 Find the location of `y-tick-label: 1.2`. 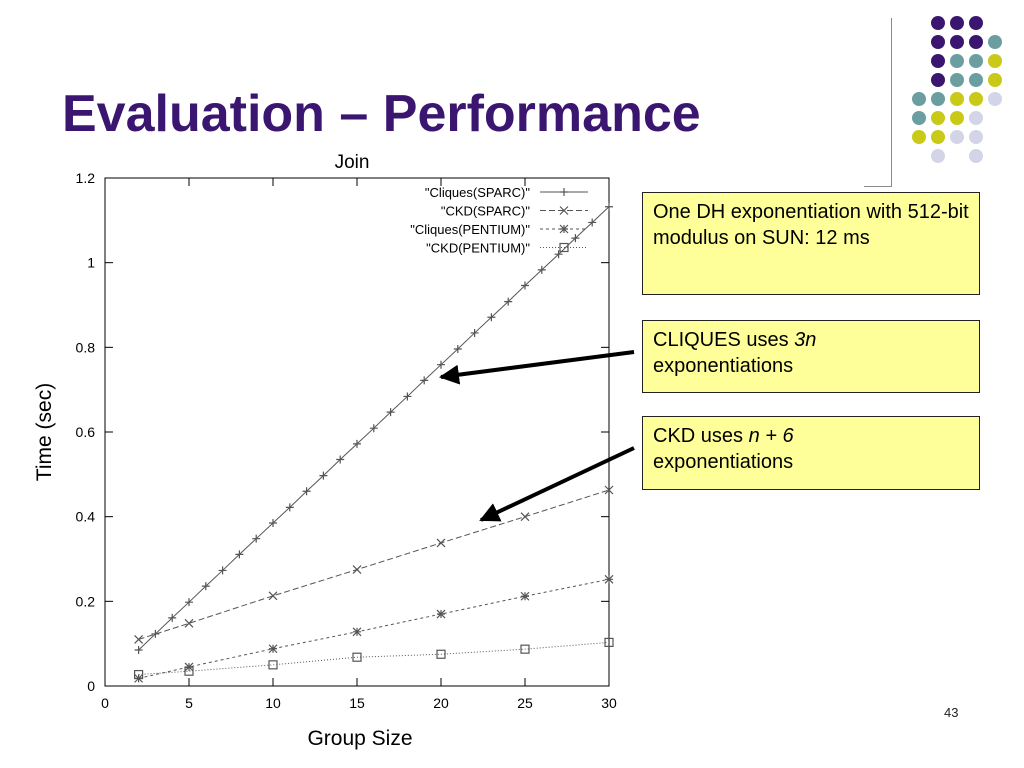

y-tick-label: 1.2 is located at coordinates (86, 178).